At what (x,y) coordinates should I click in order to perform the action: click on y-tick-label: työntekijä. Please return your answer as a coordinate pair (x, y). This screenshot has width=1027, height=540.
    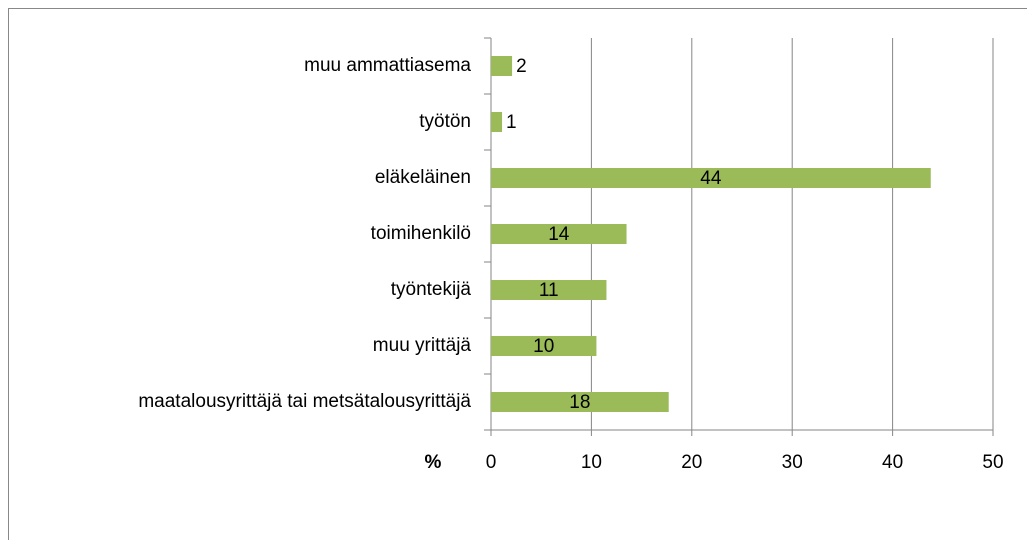
    Looking at the image, I should click on (431, 289).